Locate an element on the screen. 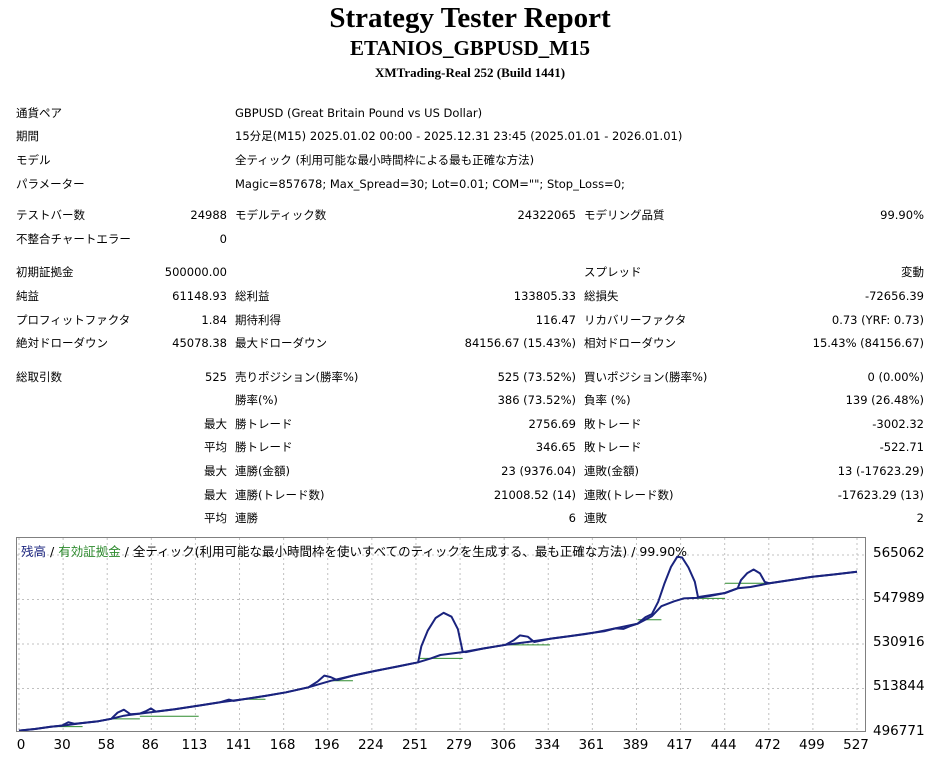 Image resolution: width=940 pixels, height=761 pixels. largest-win-value: 2756.69 is located at coordinates (552, 424).